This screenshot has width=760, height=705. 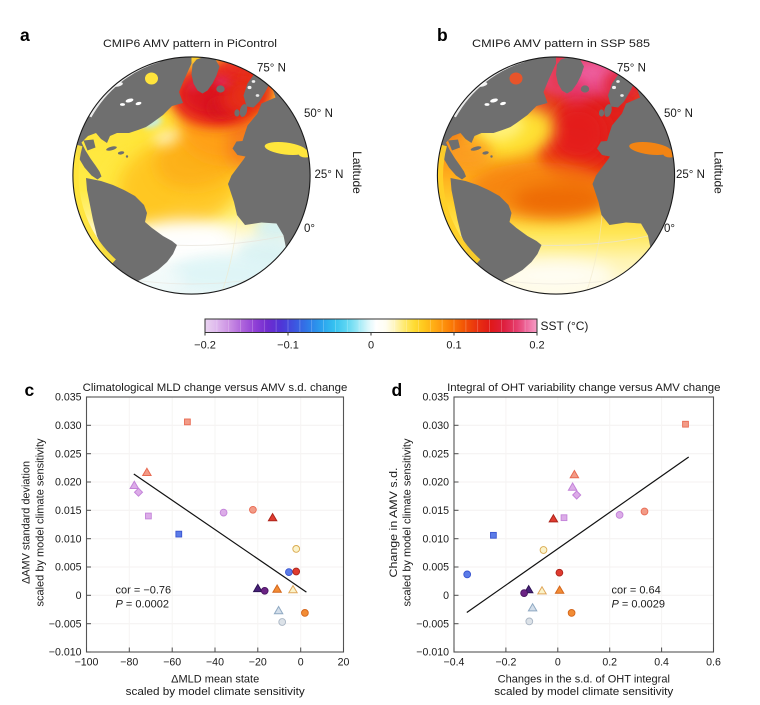 What do you see at coordinates (565, 326) in the screenshot?
I see `svg-text: SST (°C)` at bounding box center [565, 326].